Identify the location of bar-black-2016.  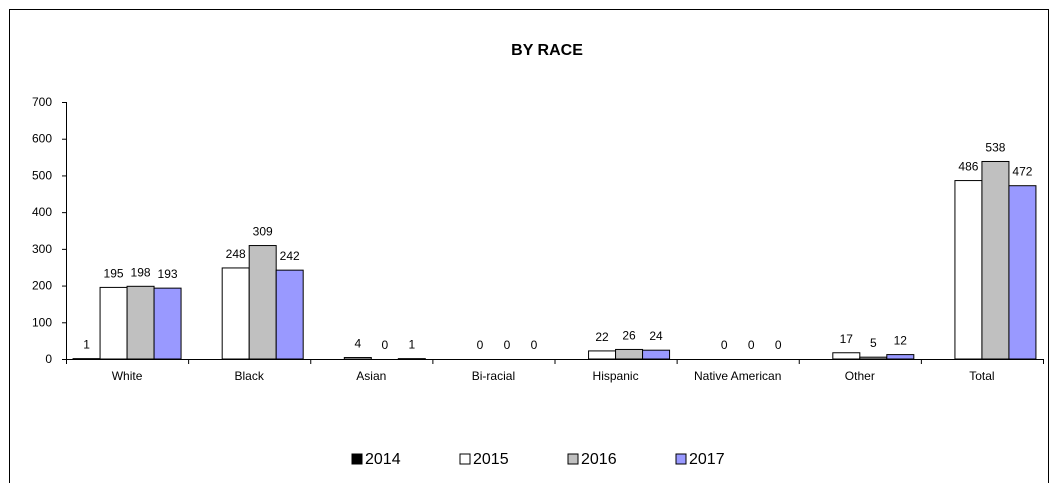
(262, 302).